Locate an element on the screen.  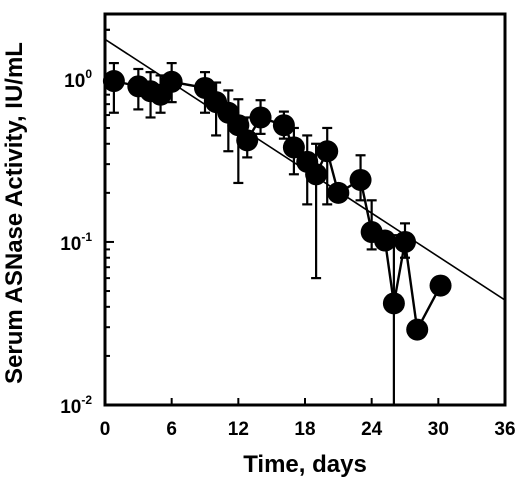
x-tick-label: 6 is located at coordinates (171, 429).